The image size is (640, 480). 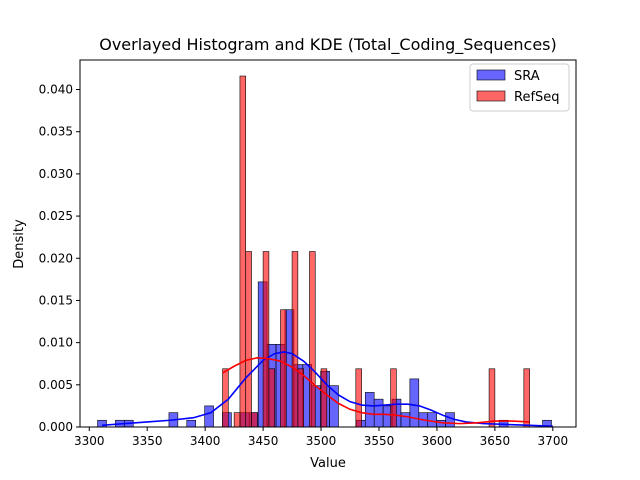 I want to click on x-tick-label-8: 3700, so click(x=553, y=441).